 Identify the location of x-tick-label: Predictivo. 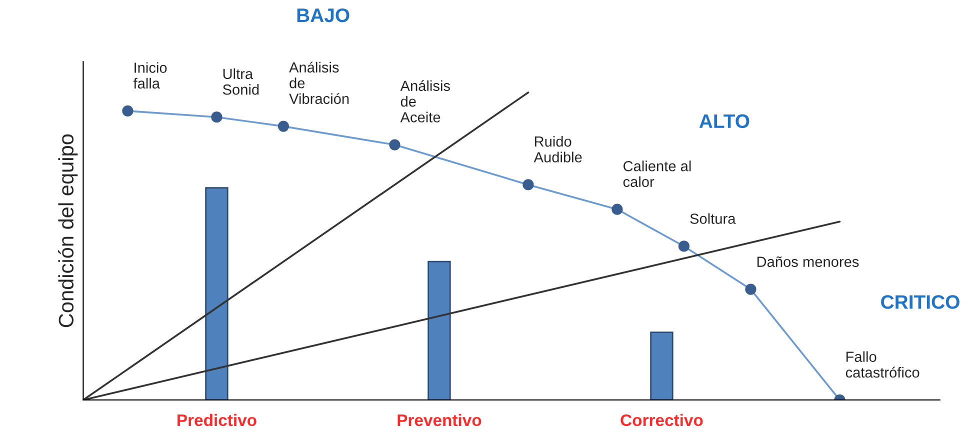
(217, 420).